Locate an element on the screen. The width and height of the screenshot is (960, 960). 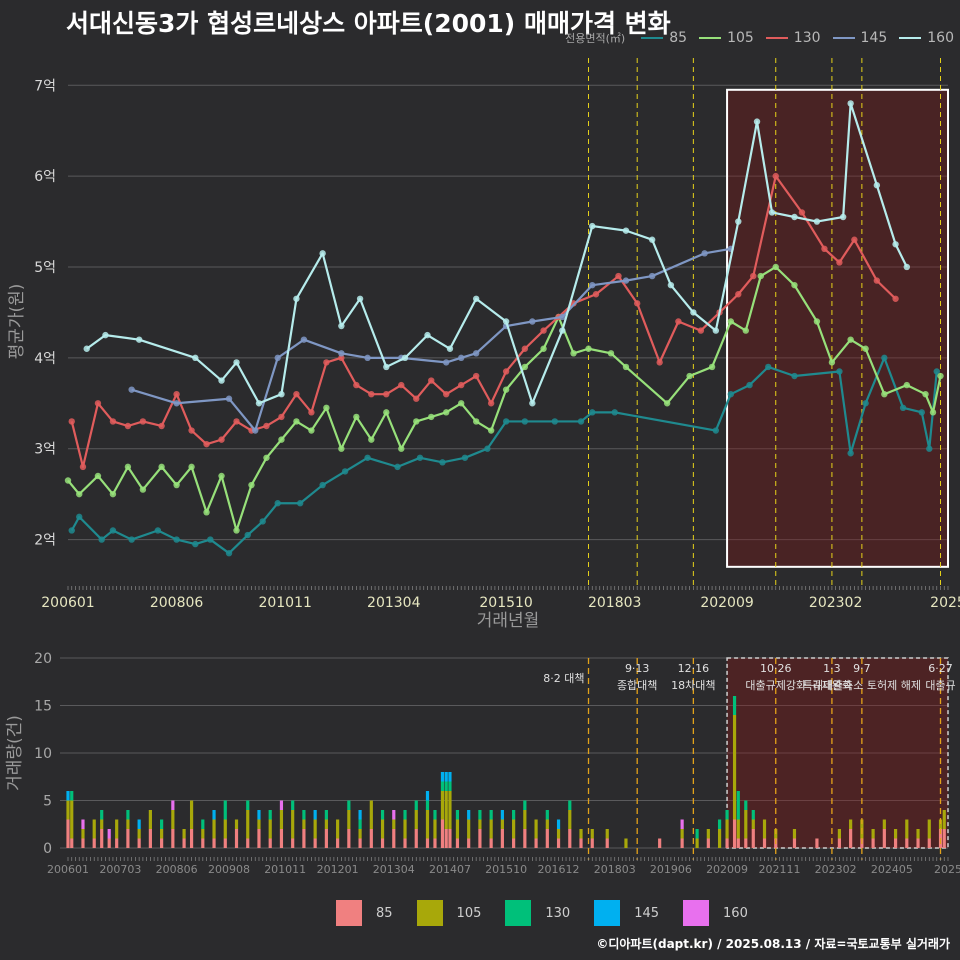
volume-xtick-label: 201304 is located at coordinates (394, 869).